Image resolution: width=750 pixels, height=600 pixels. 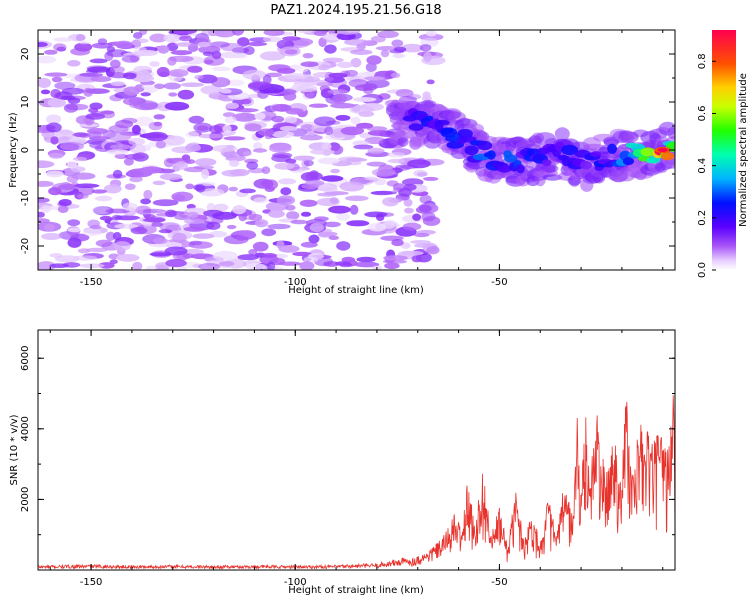 I want to click on heatmap-y-label: Frequency (Hz), so click(x=13, y=150).